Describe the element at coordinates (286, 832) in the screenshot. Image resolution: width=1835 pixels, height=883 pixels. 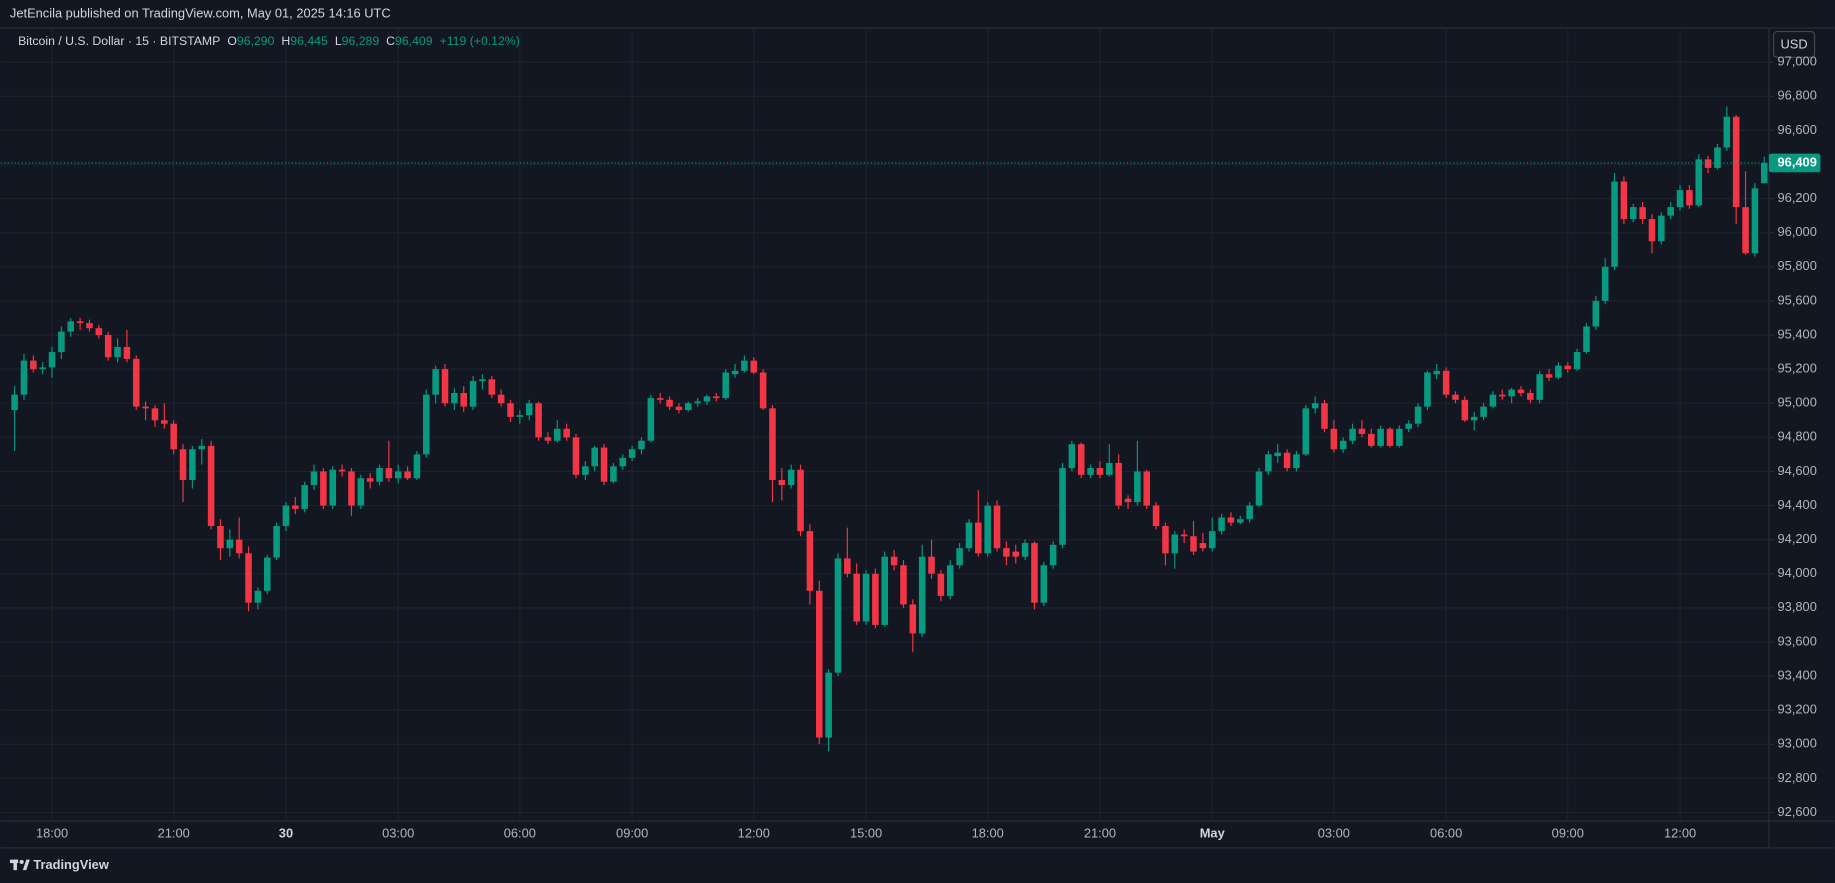
I see `x-tick-label: 30` at that location.